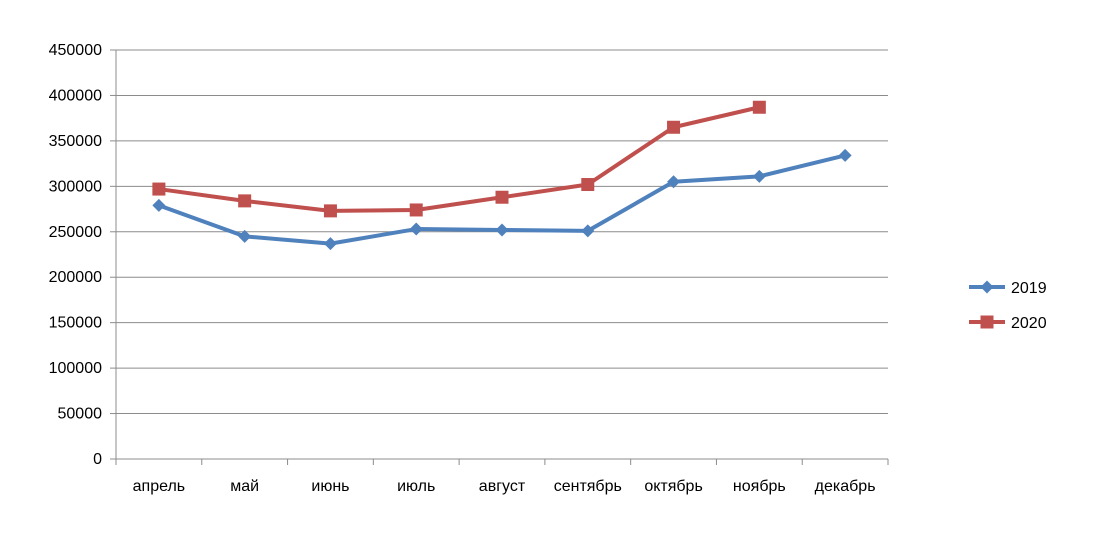 The height and width of the screenshot is (560, 1094). I want to click on x-tick-label: август, so click(502, 486).